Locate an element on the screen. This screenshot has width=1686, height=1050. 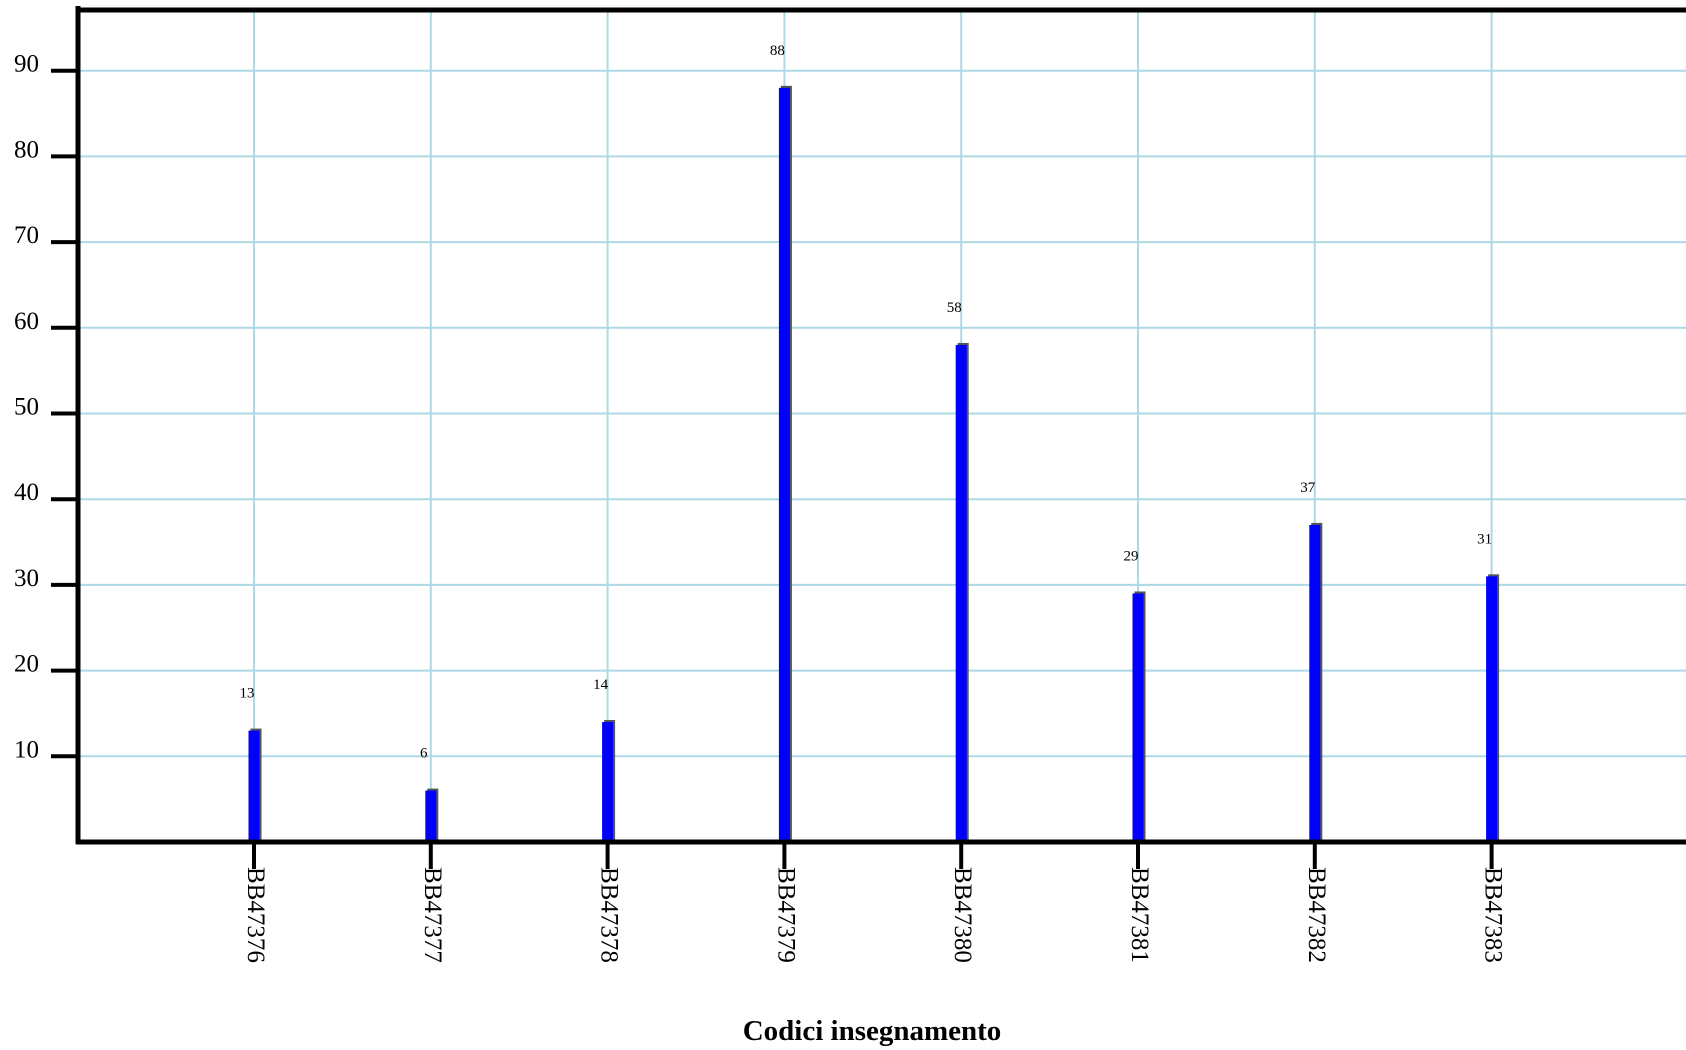
y-tick-label: 10 is located at coordinates (26, 749).